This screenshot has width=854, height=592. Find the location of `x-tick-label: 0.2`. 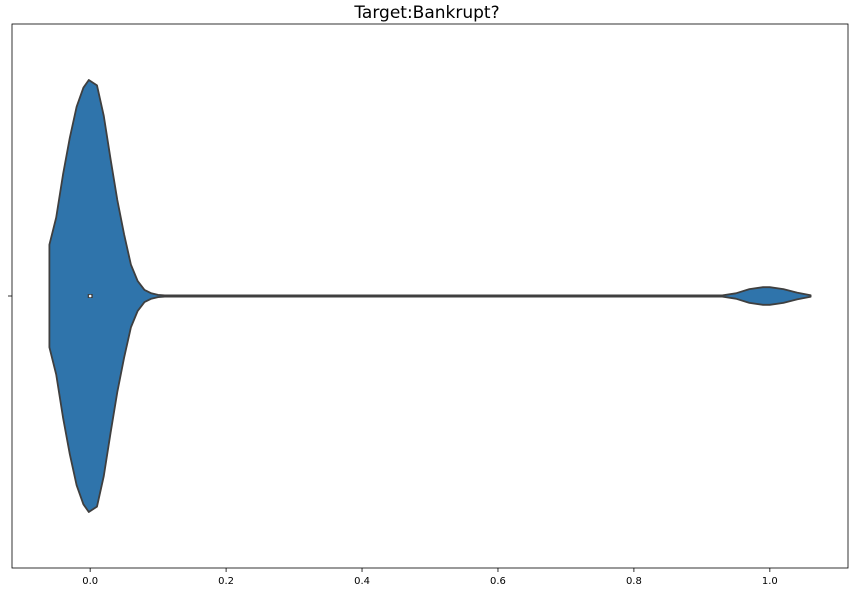

x-tick-label: 0.2 is located at coordinates (226, 581).